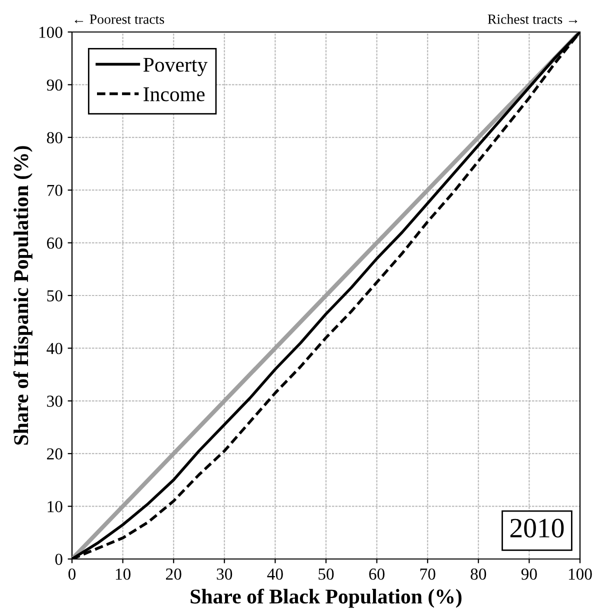 This screenshot has width=595, height=613. I want to click on x-tick-label: 70, so click(428, 574).